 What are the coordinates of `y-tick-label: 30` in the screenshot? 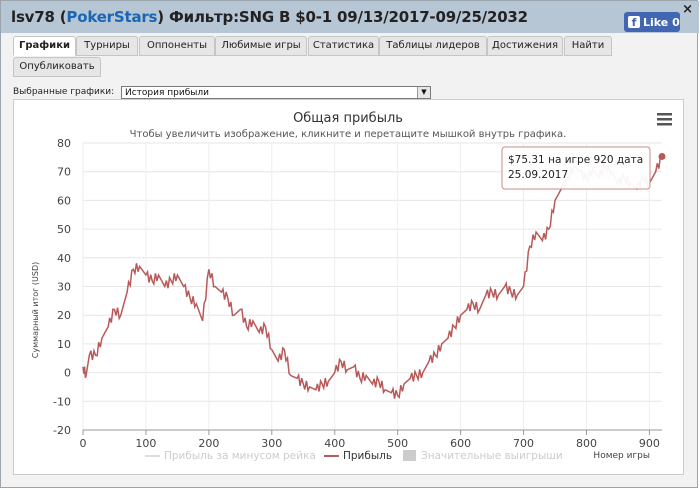 It's located at (64, 287).